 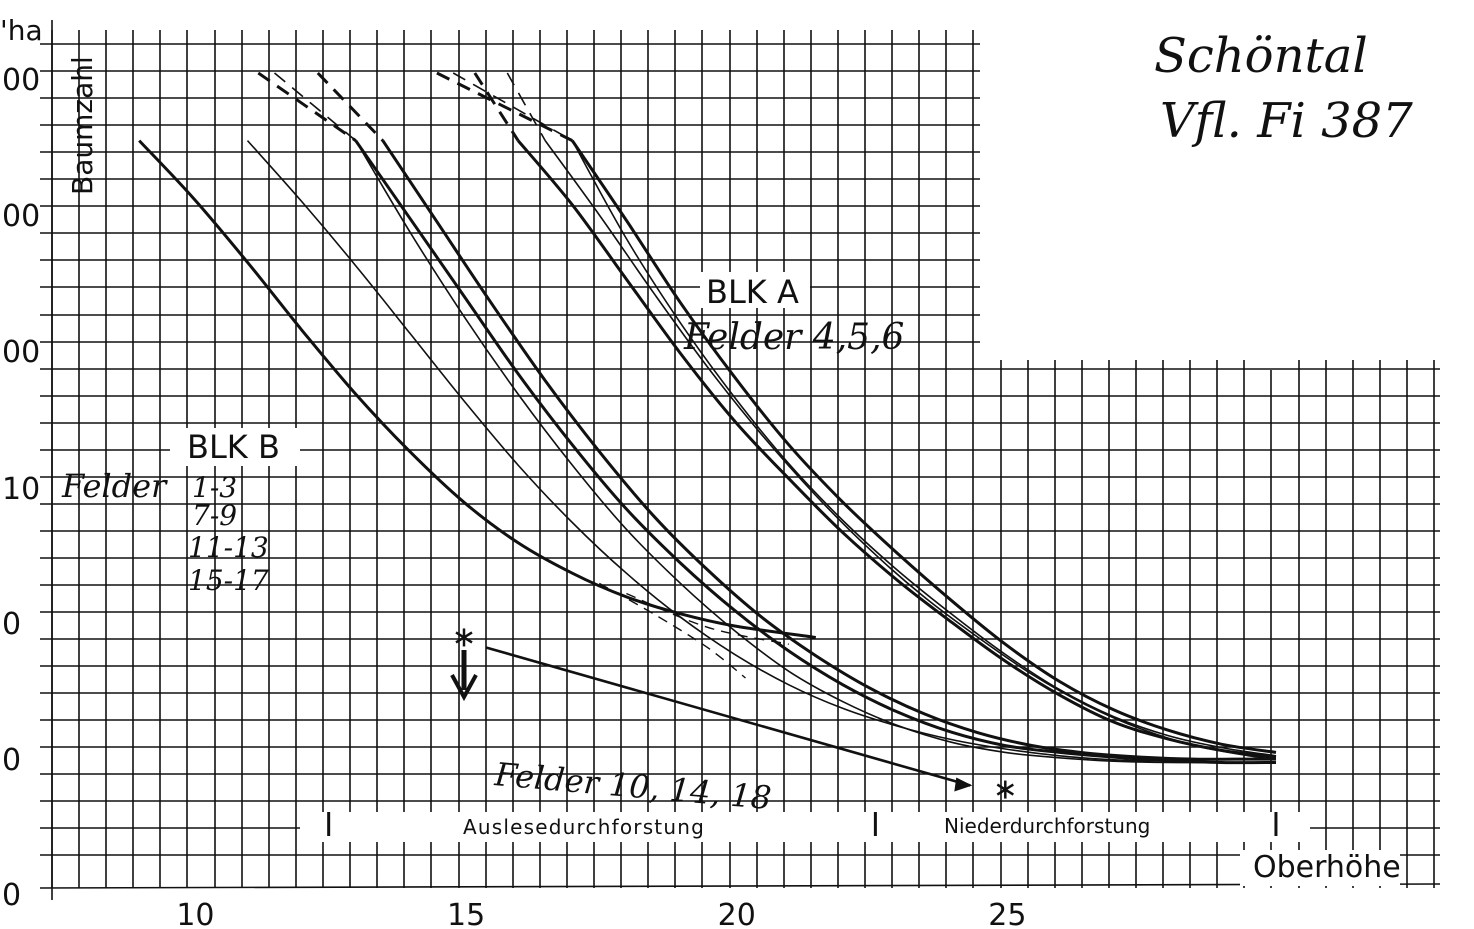 What do you see at coordinates (1007, 913) in the screenshot?
I see `x-tick-label: 25` at bounding box center [1007, 913].